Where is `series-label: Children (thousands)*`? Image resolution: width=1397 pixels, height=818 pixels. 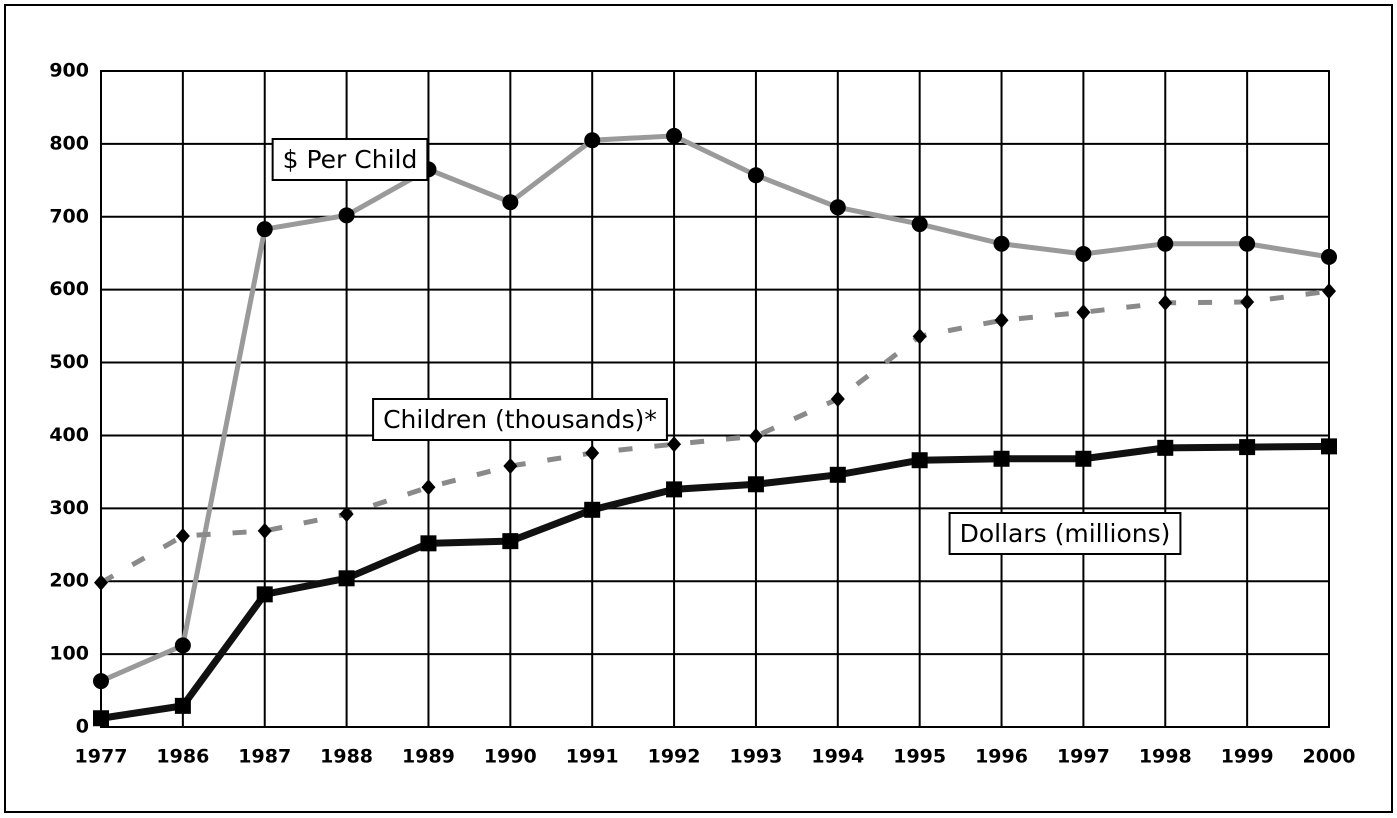
series-label: Children (thousands)* is located at coordinates (520, 419).